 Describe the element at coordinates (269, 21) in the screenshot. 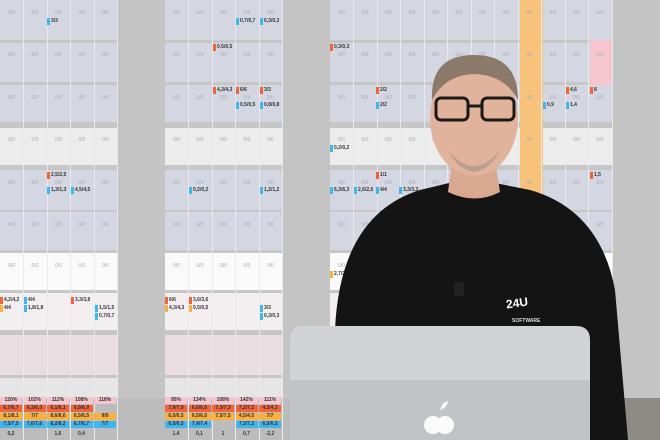

I see `value-tag: 0,3/0,3` at that location.